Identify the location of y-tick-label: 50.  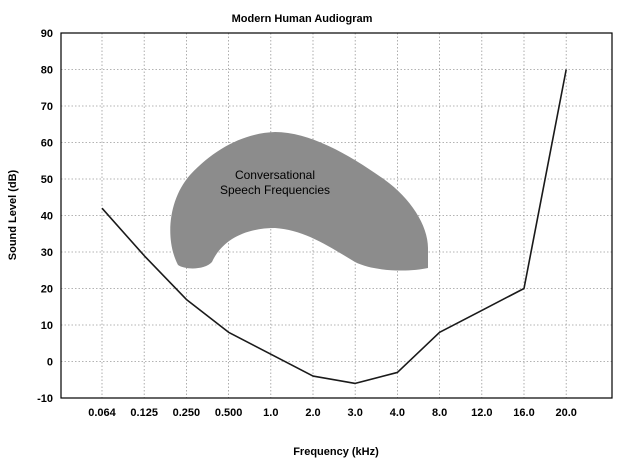
(47, 180).